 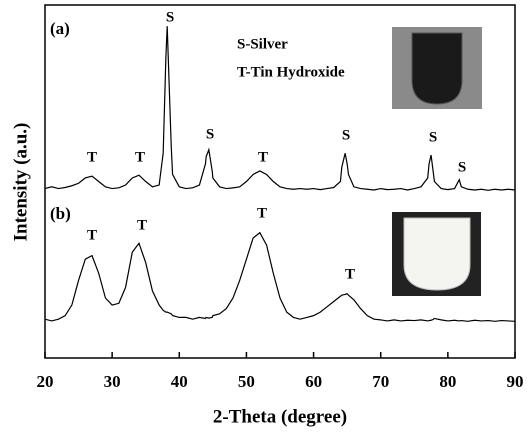 What do you see at coordinates (515, 381) in the screenshot?
I see `x-tick-label: 90` at bounding box center [515, 381].